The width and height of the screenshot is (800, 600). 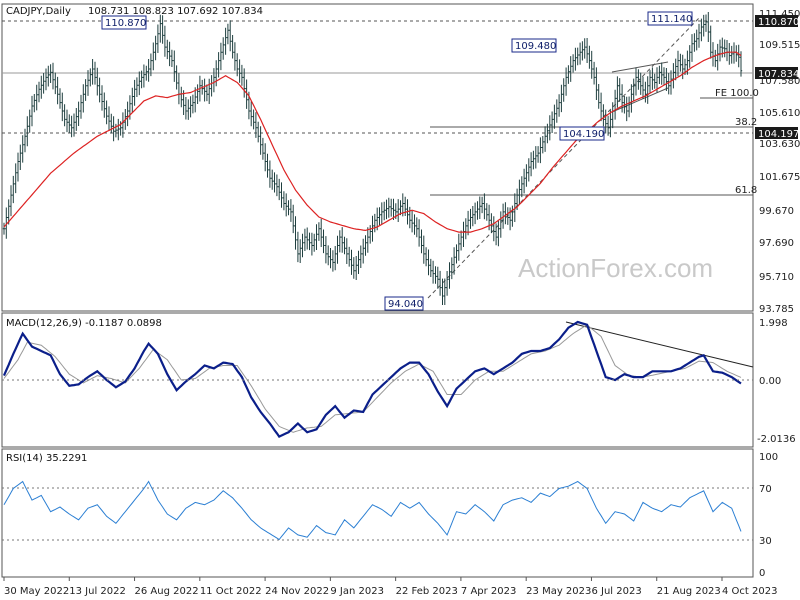 I want to click on price-header-symbol: CADJPY,Daily, so click(x=38, y=11).